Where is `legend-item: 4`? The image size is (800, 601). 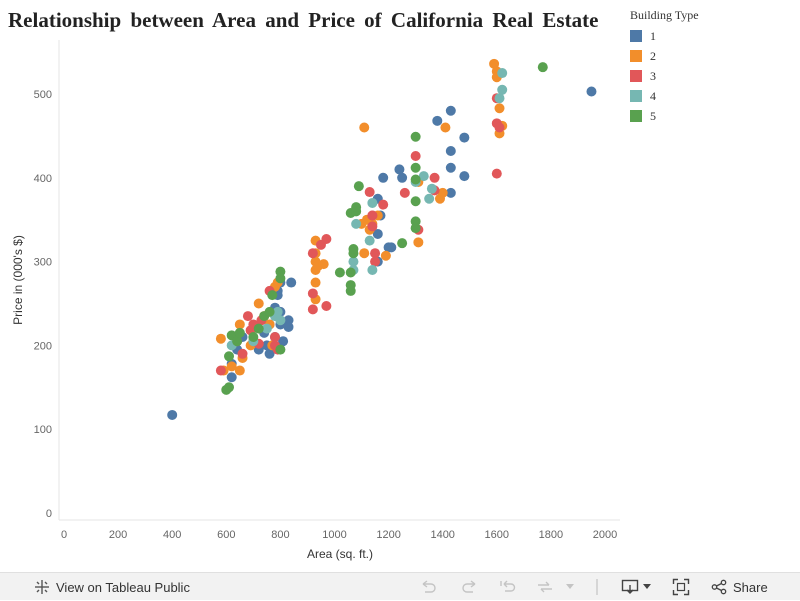 legend-item: 4 is located at coordinates (664, 96).